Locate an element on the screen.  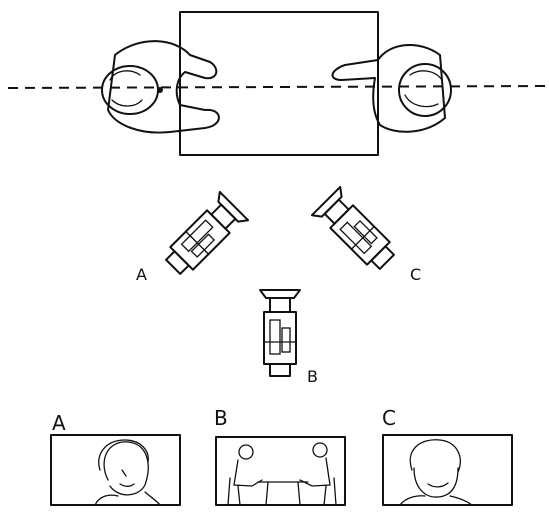
camera-a is located at coordinates (203, 236).